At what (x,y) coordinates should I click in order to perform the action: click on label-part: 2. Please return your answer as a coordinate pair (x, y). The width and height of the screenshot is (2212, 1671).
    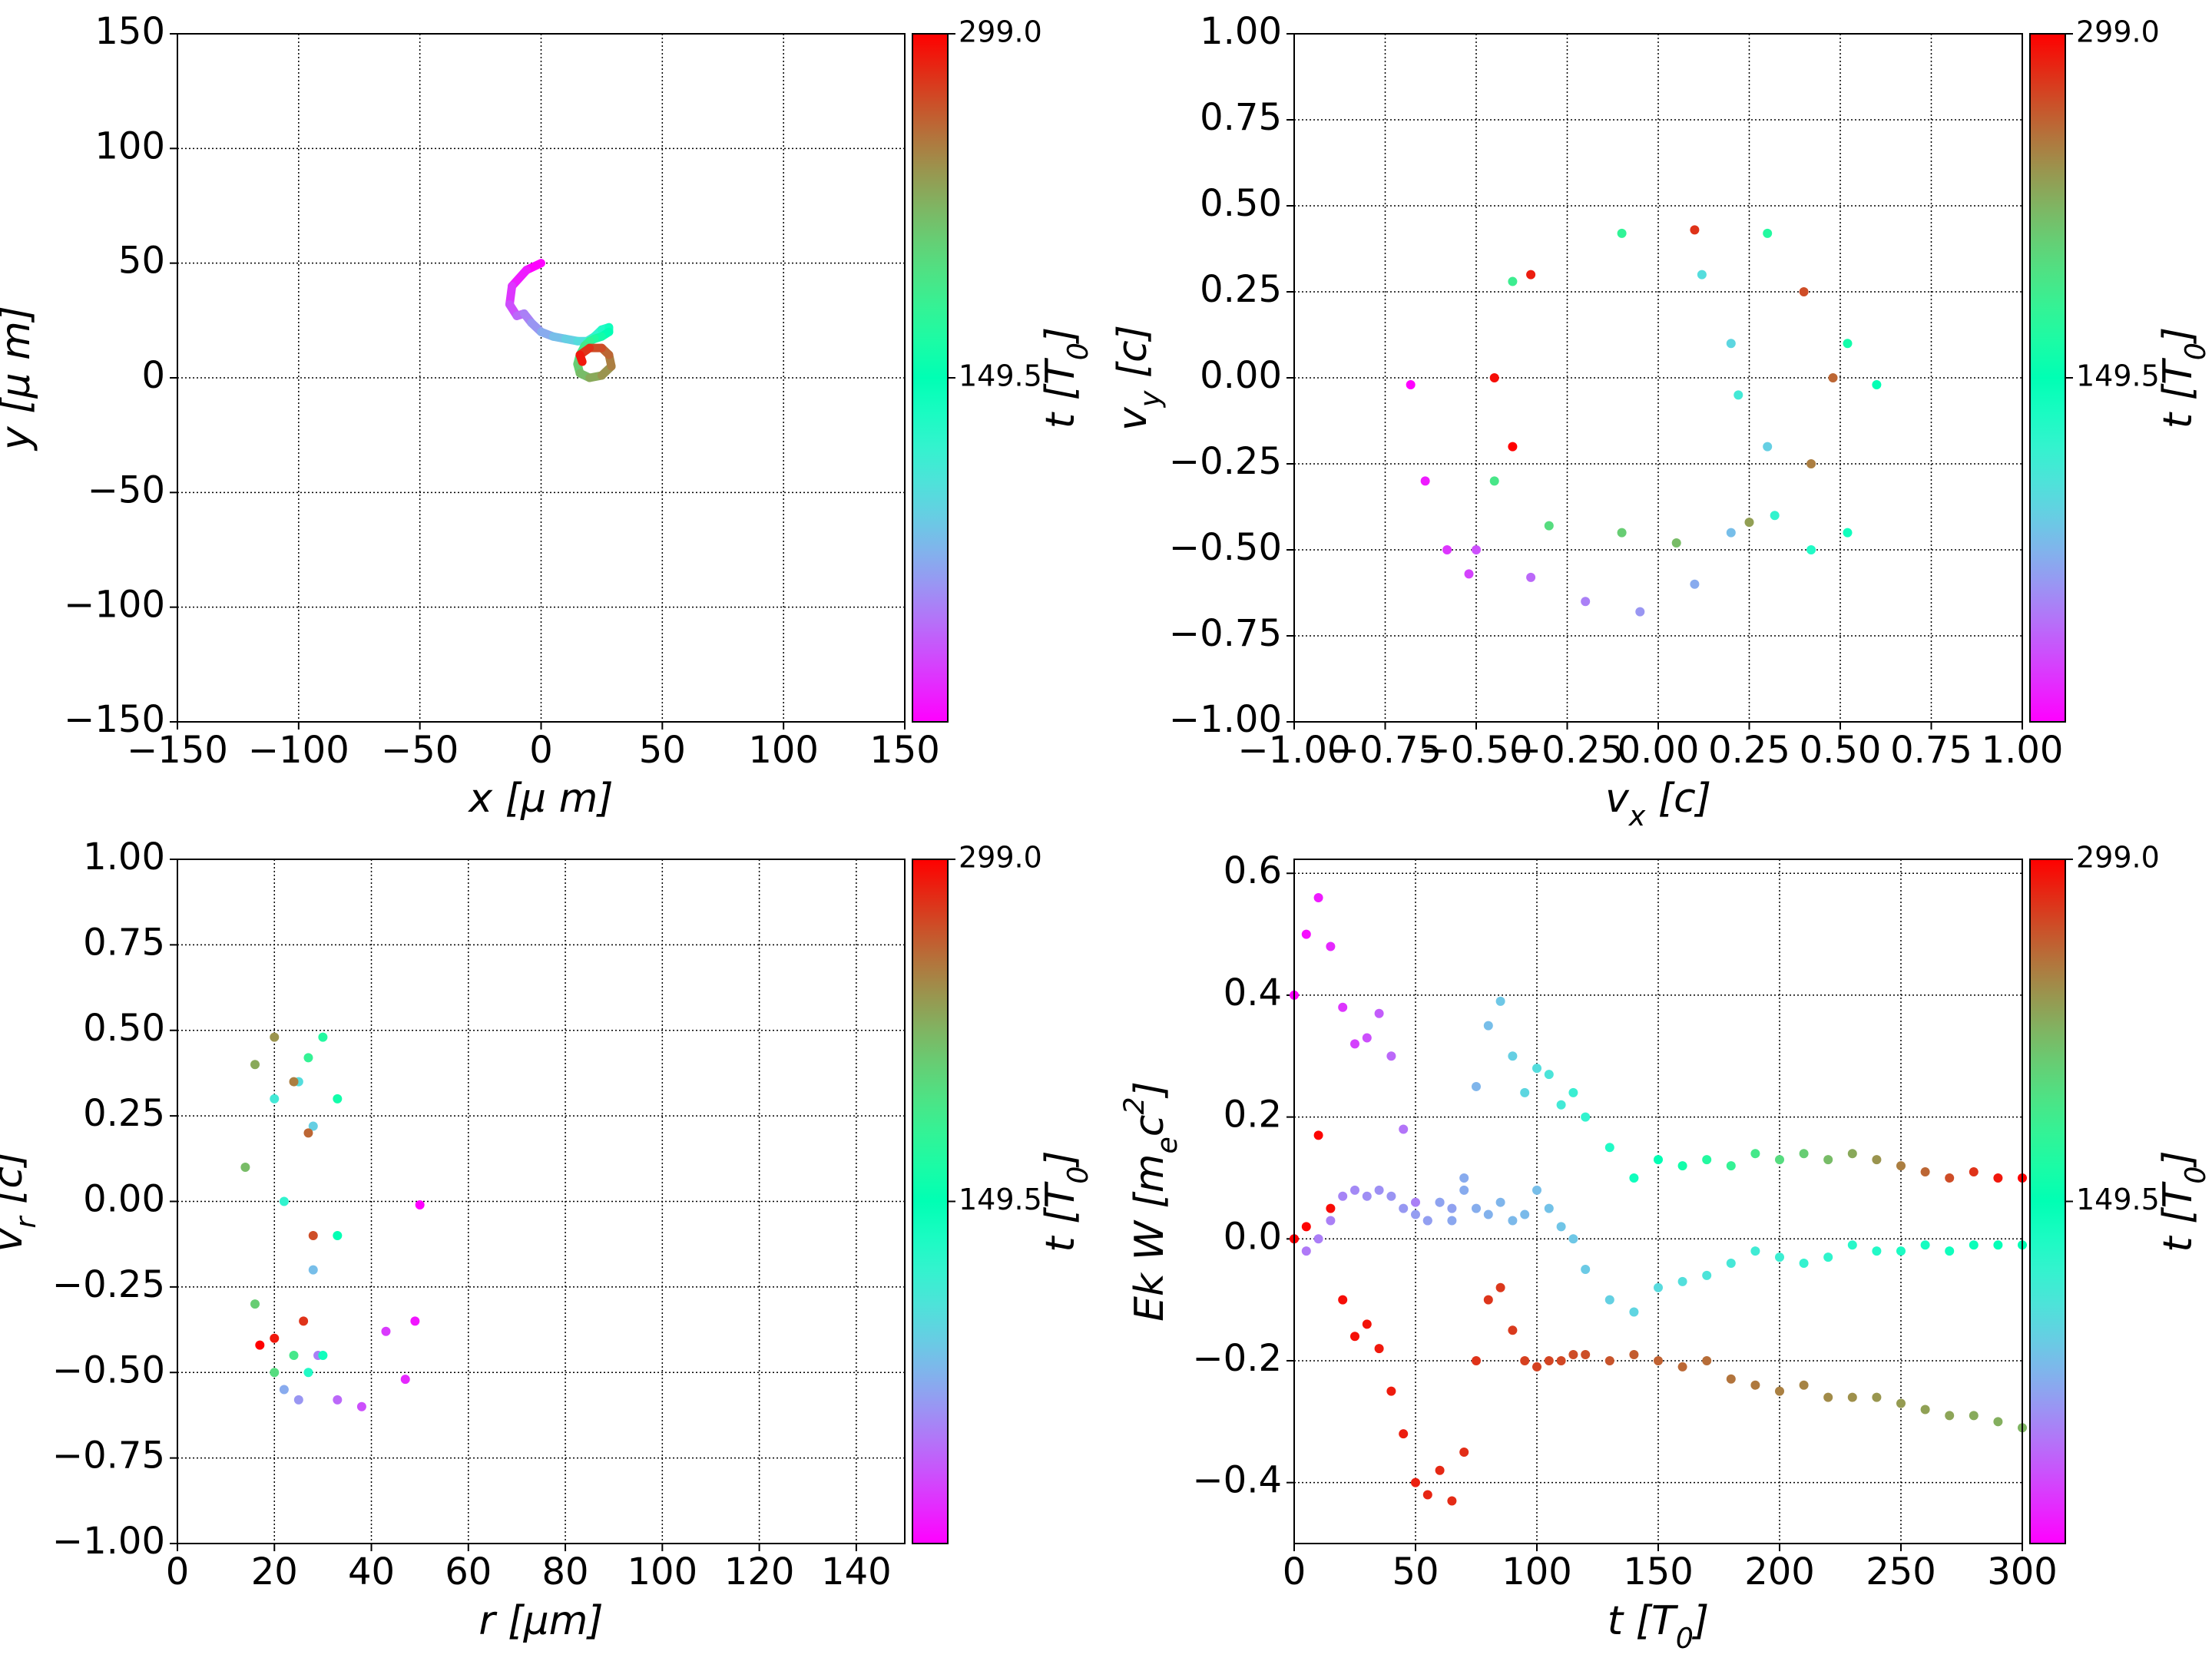
    Looking at the image, I should click on (1134, 1105).